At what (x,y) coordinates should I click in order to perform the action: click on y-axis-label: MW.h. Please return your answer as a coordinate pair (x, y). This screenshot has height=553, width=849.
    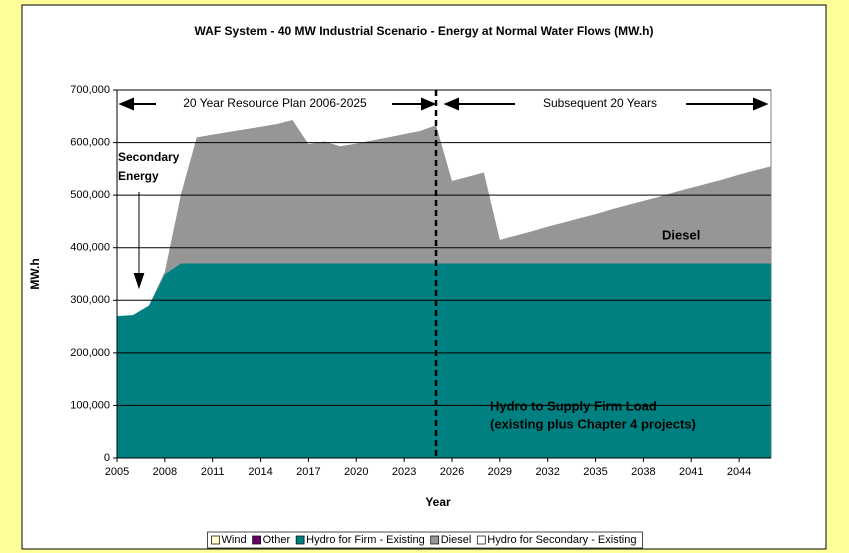
    Looking at the image, I should click on (35, 273).